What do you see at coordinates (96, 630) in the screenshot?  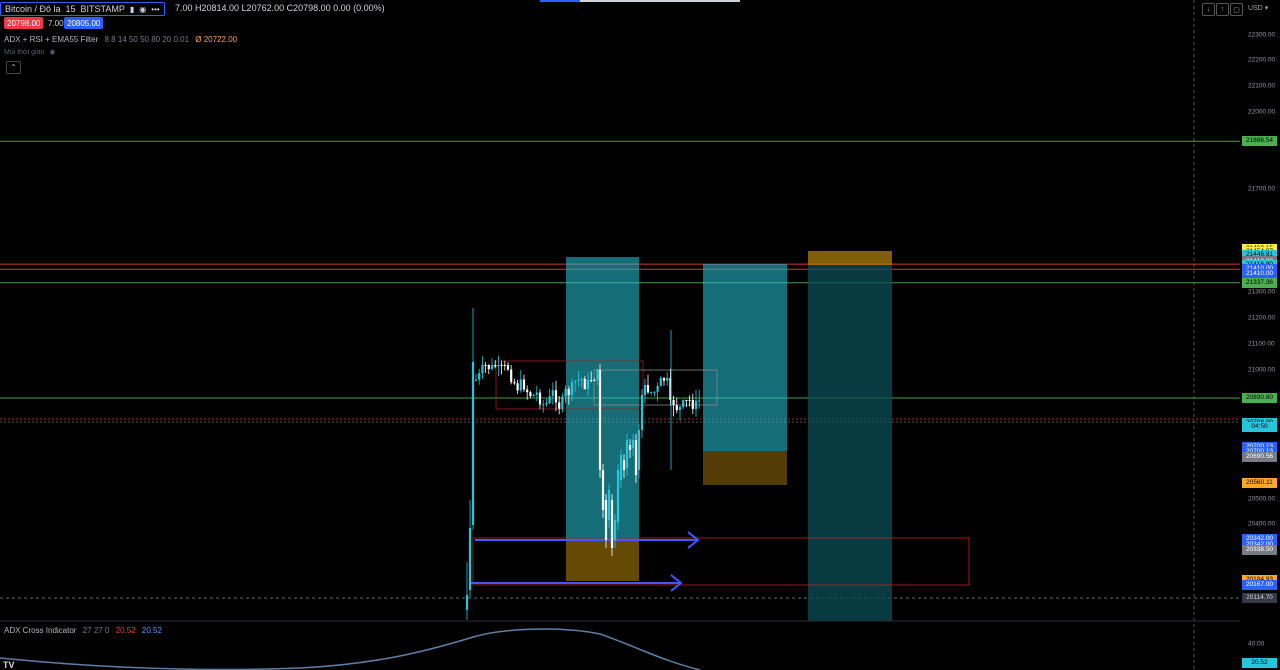 I see `adx-params: 27 27 0` at bounding box center [96, 630].